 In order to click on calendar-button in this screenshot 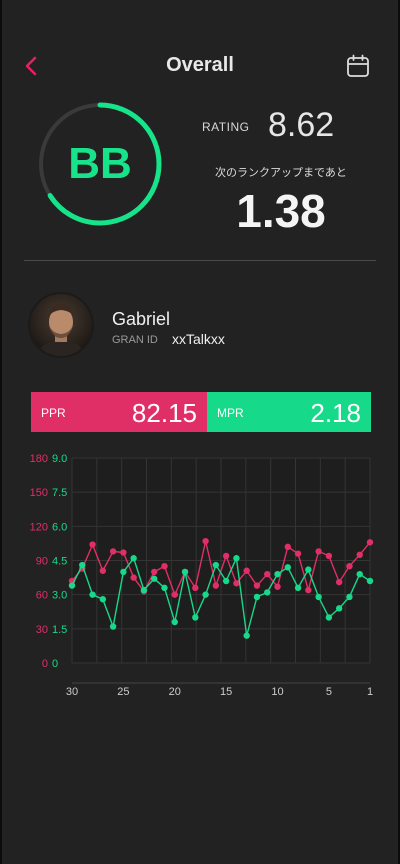, I will do `click(358, 66)`.